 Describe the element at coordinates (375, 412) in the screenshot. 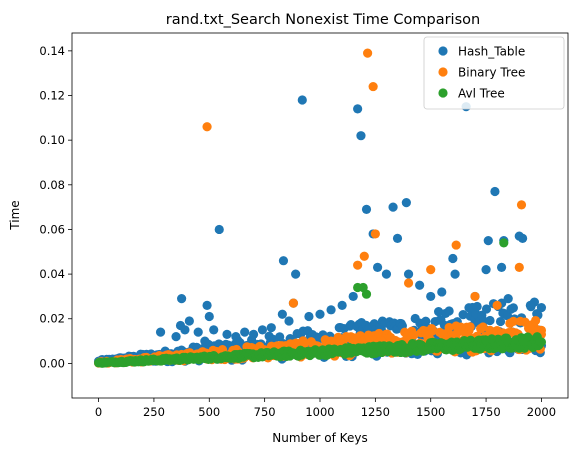

I see `x-tick-label: 1250` at that location.